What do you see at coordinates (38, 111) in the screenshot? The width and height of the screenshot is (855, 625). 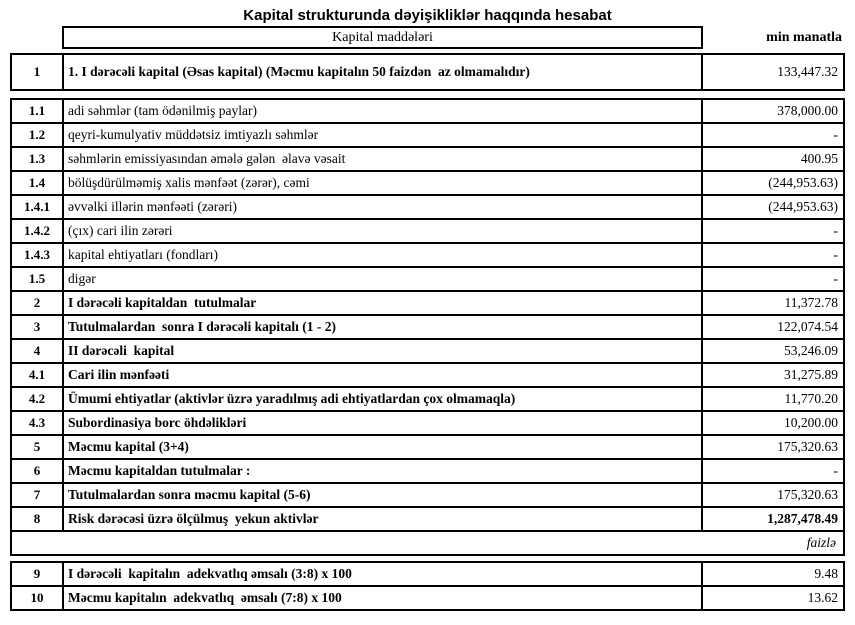 I see `row-number-cell: 1.1` at bounding box center [38, 111].